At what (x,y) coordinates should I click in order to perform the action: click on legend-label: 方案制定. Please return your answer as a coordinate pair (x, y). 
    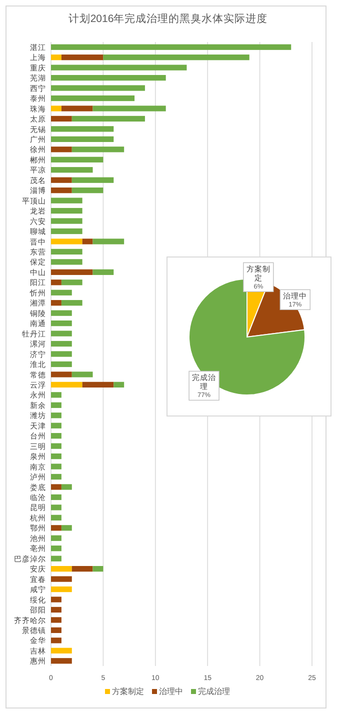
    Looking at the image, I should click on (128, 691).